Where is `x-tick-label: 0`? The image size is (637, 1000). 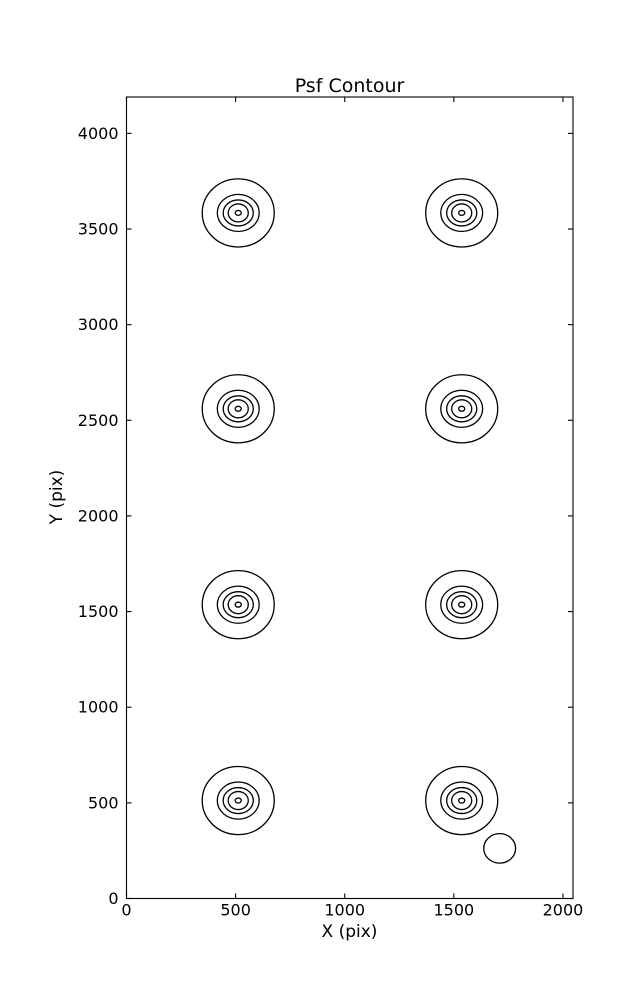 x-tick-label: 0 is located at coordinates (126, 910).